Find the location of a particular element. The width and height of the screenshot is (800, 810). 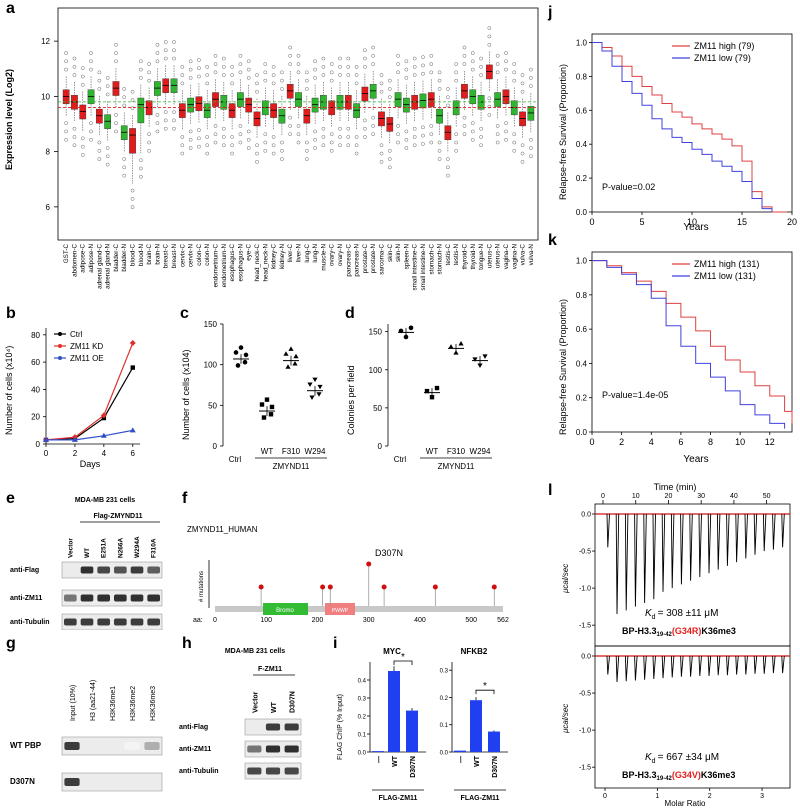

itc-top-annotation: Kd = 308 ±11 μM BP-H3.319-42(G34R)K36me3 is located at coordinates (679, 623).